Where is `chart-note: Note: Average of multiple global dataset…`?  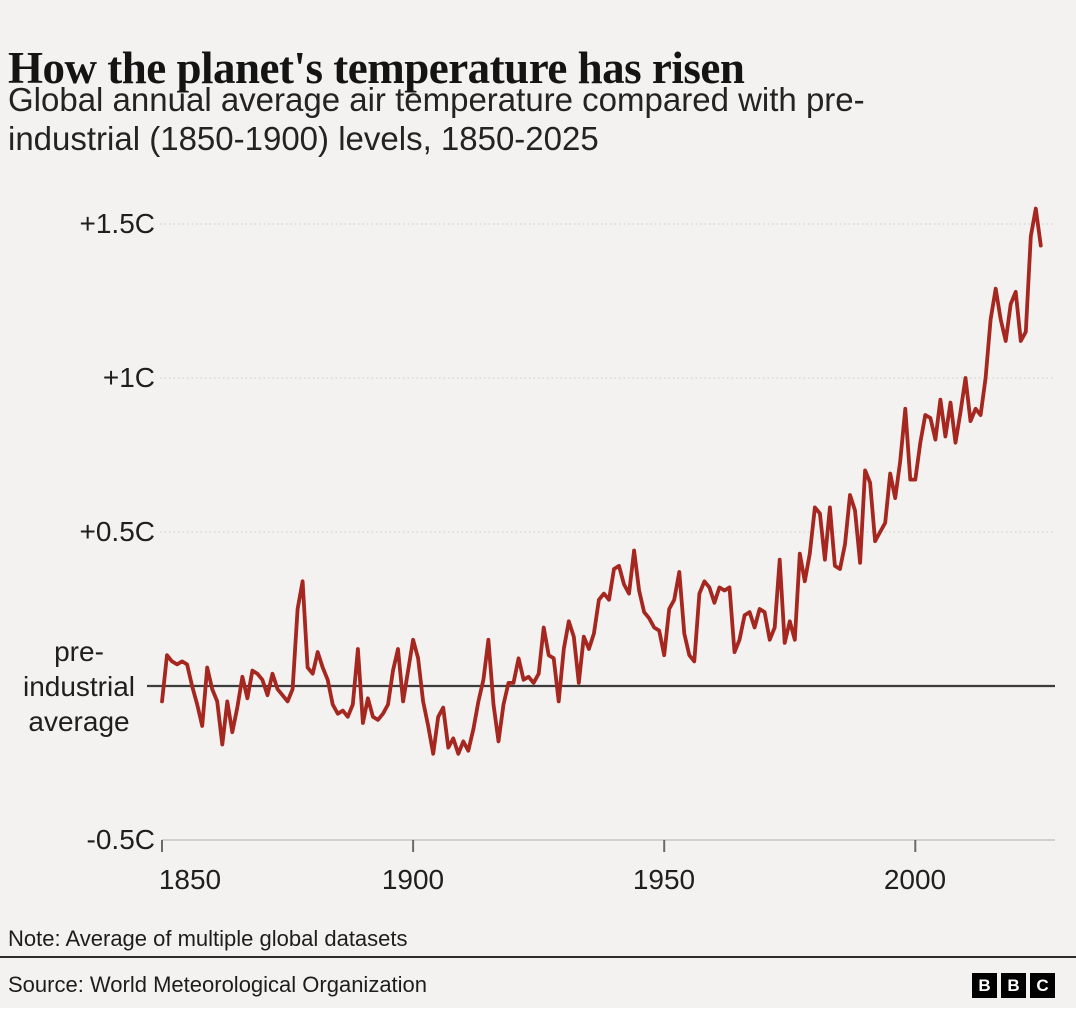
chart-note: Note: Average of multiple global dataset… is located at coordinates (208, 938).